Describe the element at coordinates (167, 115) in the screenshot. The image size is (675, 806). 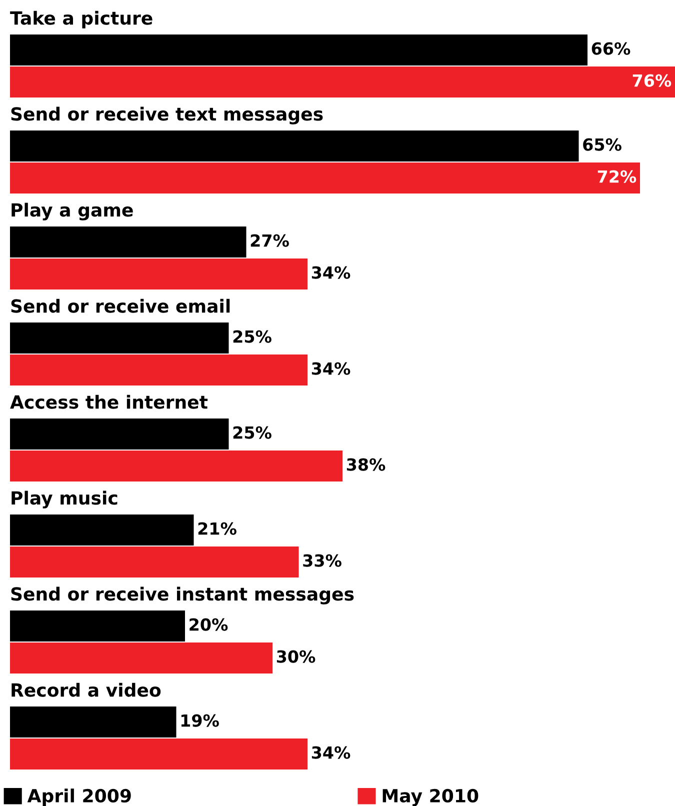
I see `y-tick-label: Send or receive text messages` at that location.